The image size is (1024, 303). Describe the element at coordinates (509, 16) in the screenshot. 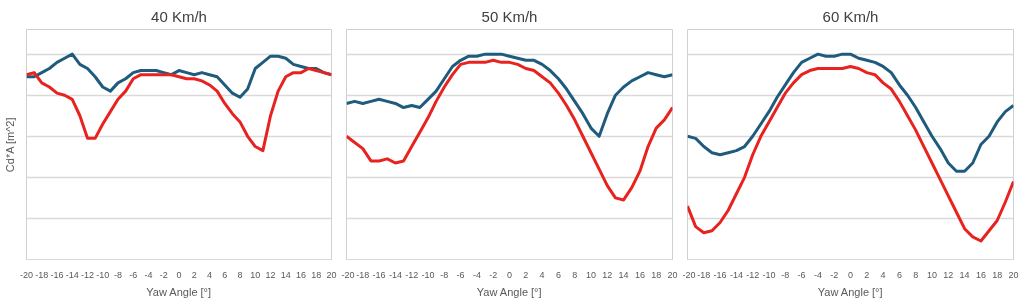

I see `chart-title: 50 Km/h` at that location.